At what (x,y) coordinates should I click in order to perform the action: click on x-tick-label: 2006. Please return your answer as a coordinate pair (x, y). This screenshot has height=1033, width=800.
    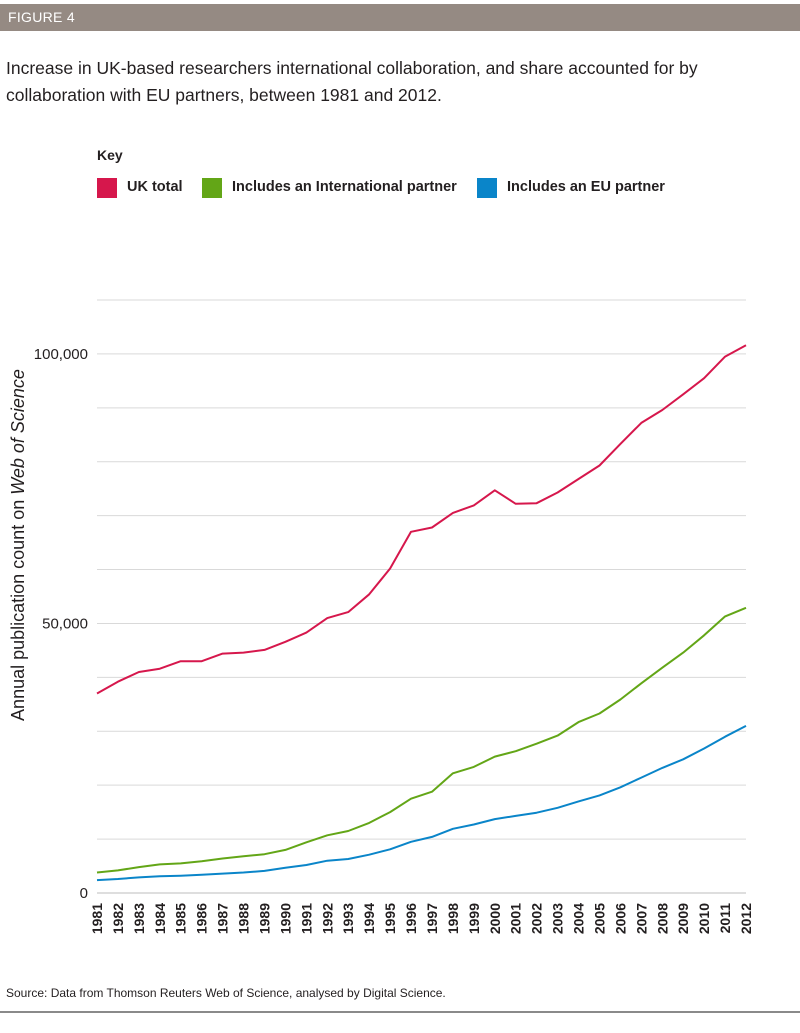
    Looking at the image, I should click on (620, 918).